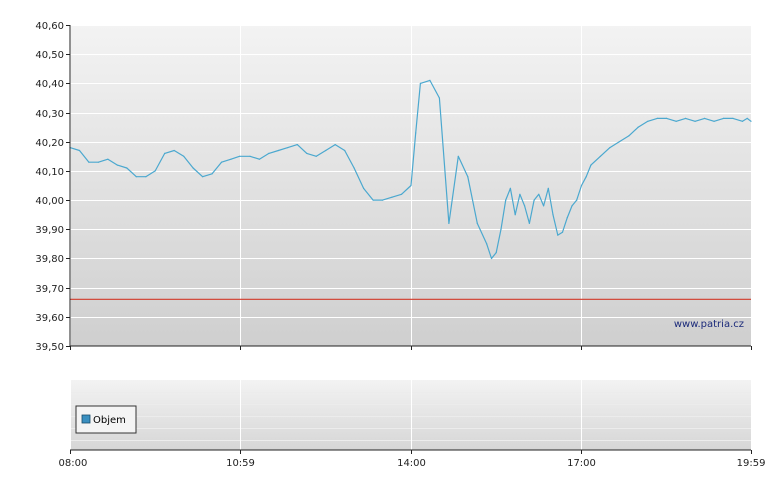 The width and height of the screenshot is (780, 490). Describe the element at coordinates (410, 415) in the screenshot. I see `volume-panel-background` at that location.